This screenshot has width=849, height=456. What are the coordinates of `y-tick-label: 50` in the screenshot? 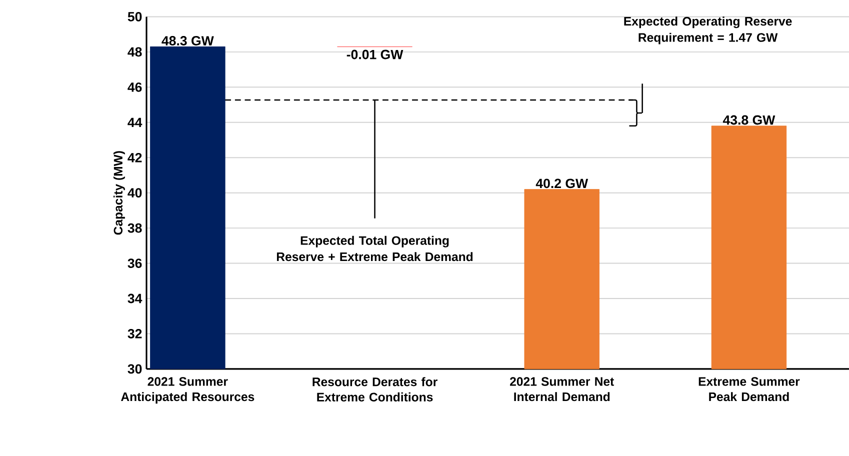 It's located at (135, 17).